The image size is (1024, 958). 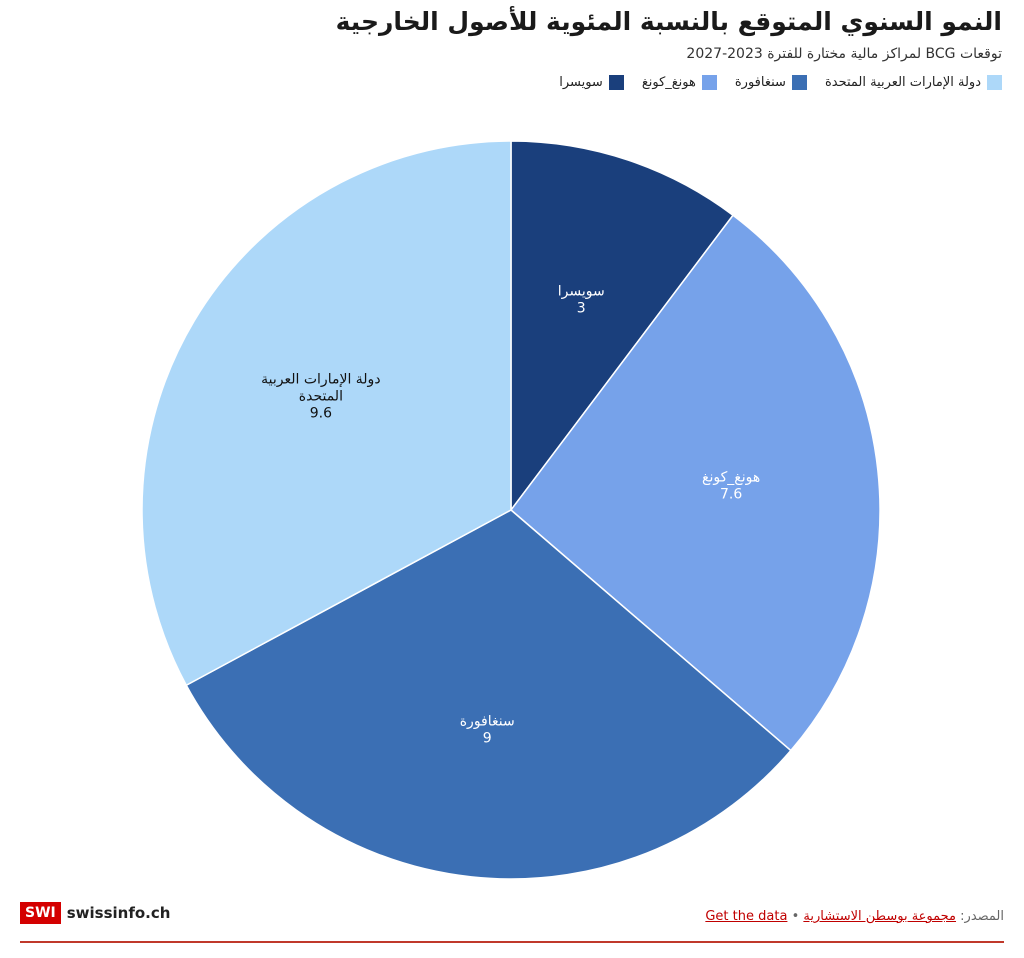 I want to click on slice-value-label: 9.6, so click(x=321, y=414).